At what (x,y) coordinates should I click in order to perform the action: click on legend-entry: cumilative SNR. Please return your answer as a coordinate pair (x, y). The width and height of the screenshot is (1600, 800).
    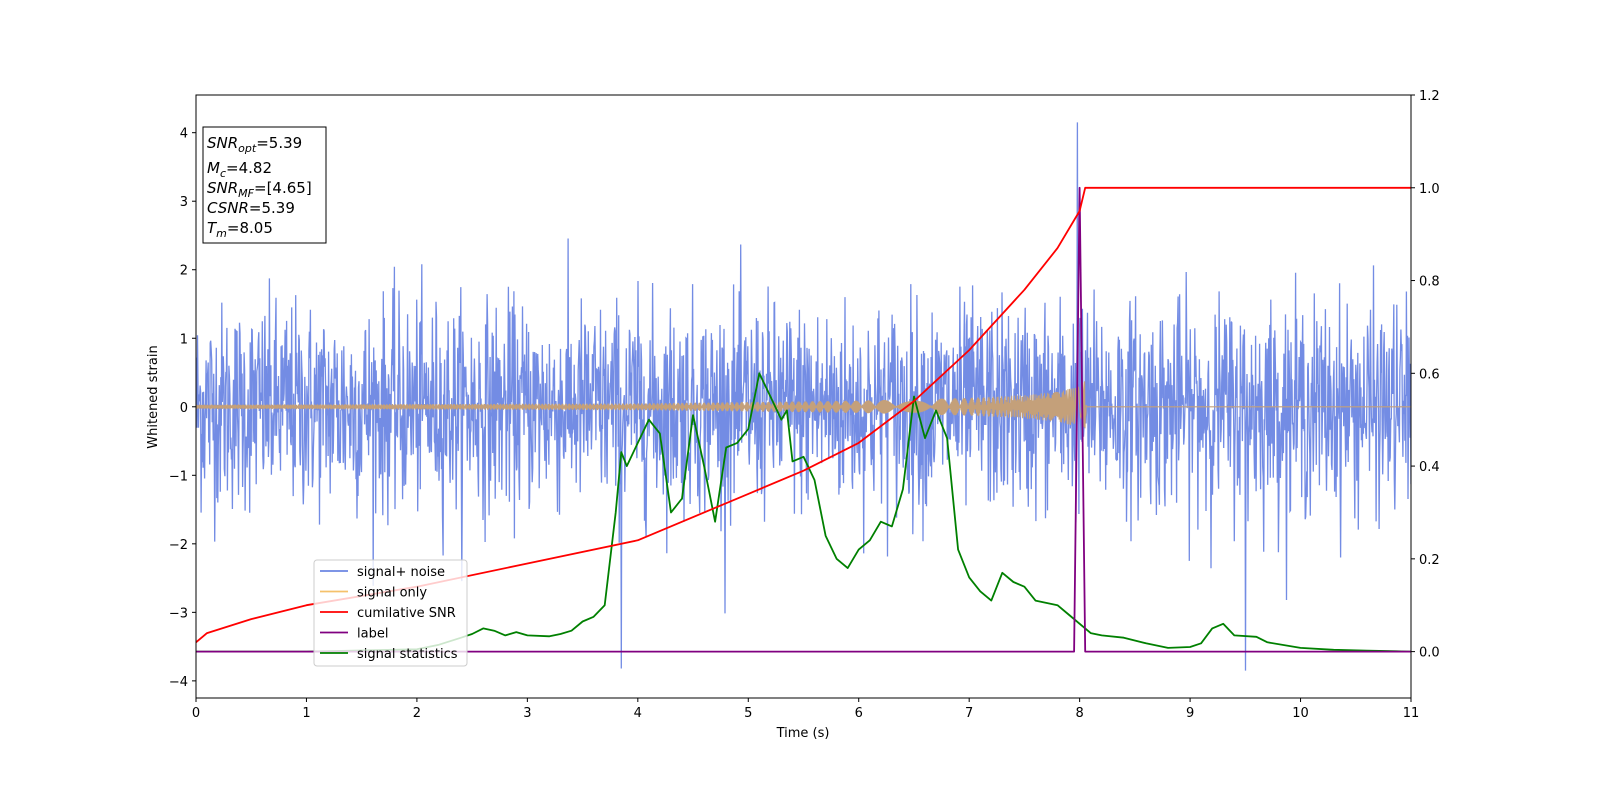
    Looking at the image, I should click on (406, 613).